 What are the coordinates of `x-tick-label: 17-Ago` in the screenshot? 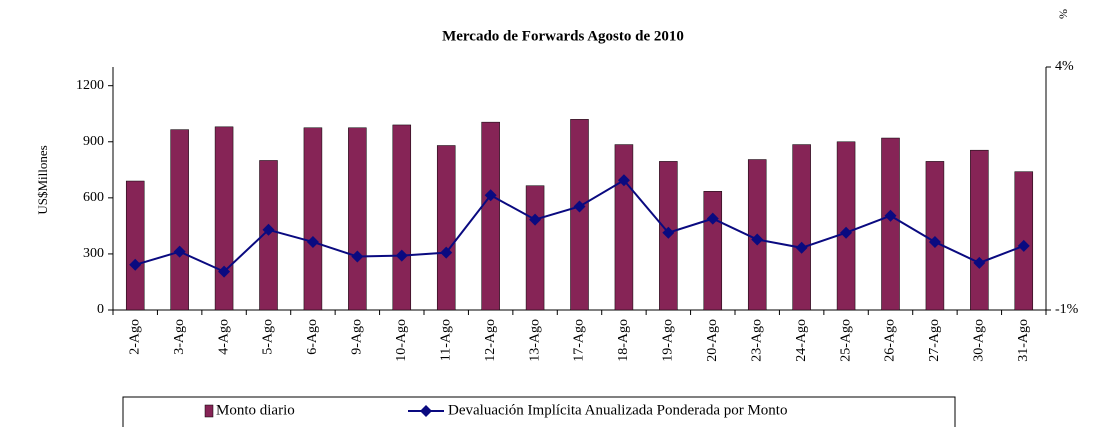 It's located at (579, 340).